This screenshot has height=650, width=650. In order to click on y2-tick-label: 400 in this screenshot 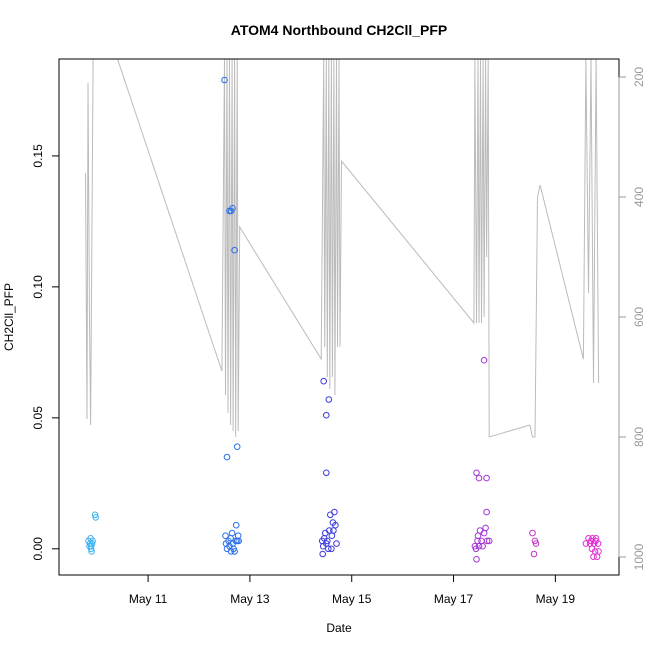, I will do `click(639, 197)`.